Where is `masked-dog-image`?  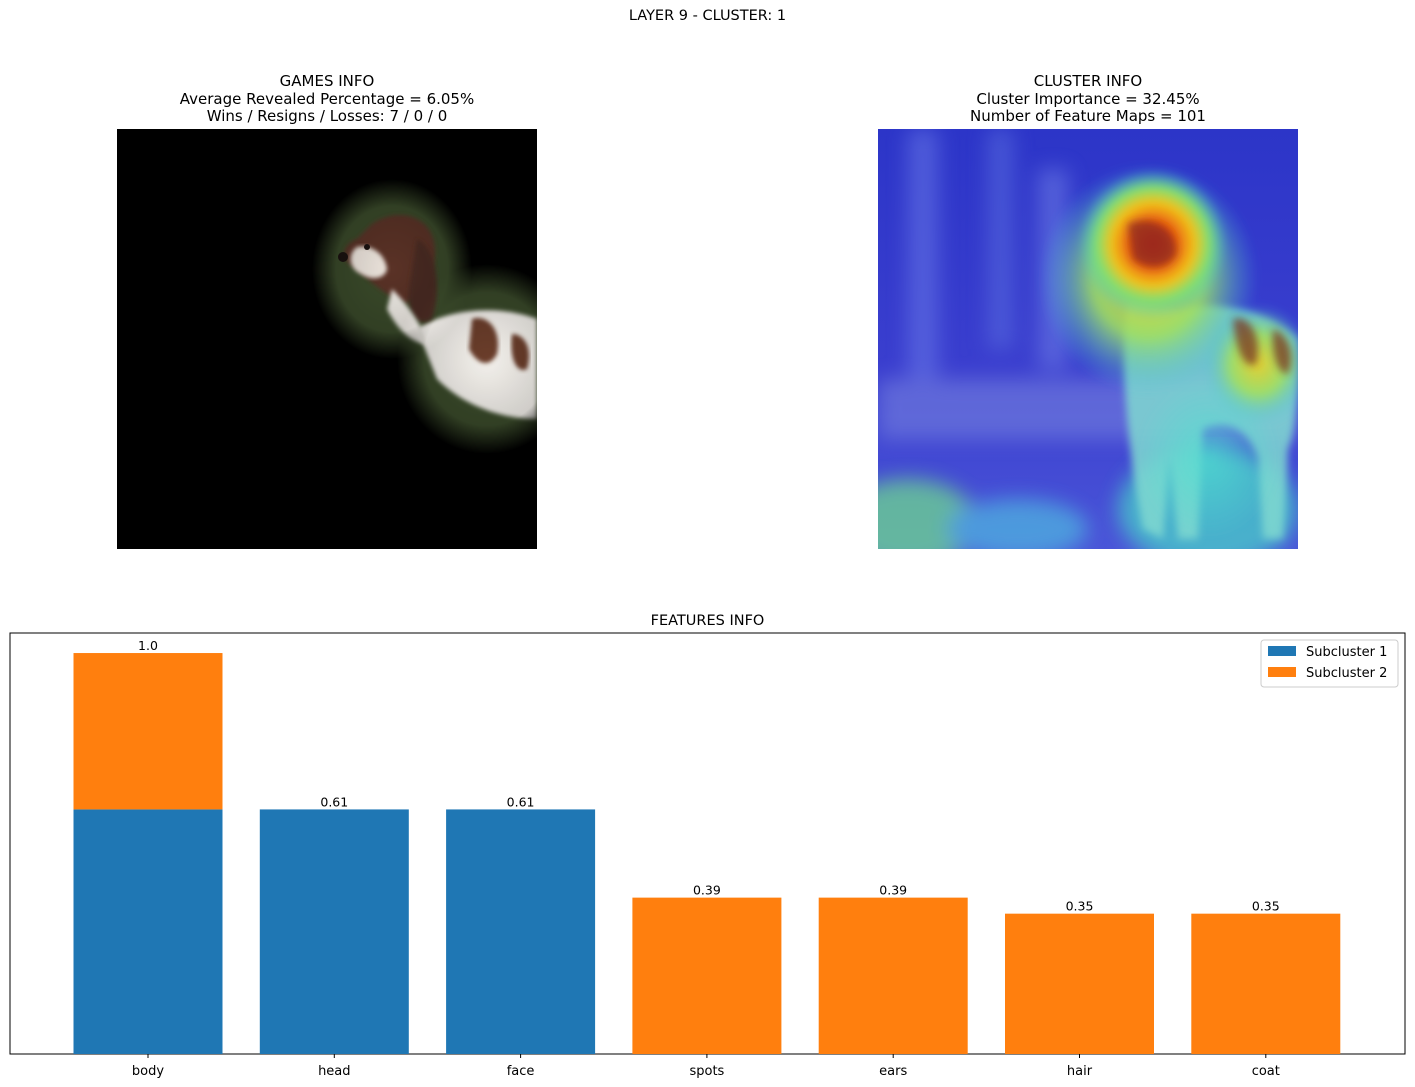
masked-dog-image is located at coordinates (327, 339).